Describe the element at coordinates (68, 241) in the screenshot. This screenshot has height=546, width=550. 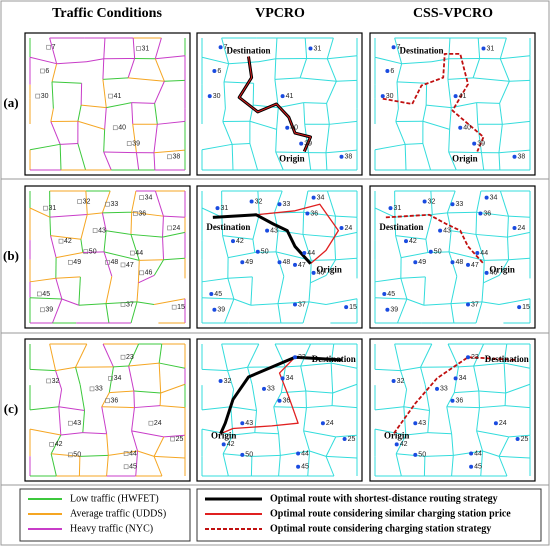
I see `station-label: 42` at that location.